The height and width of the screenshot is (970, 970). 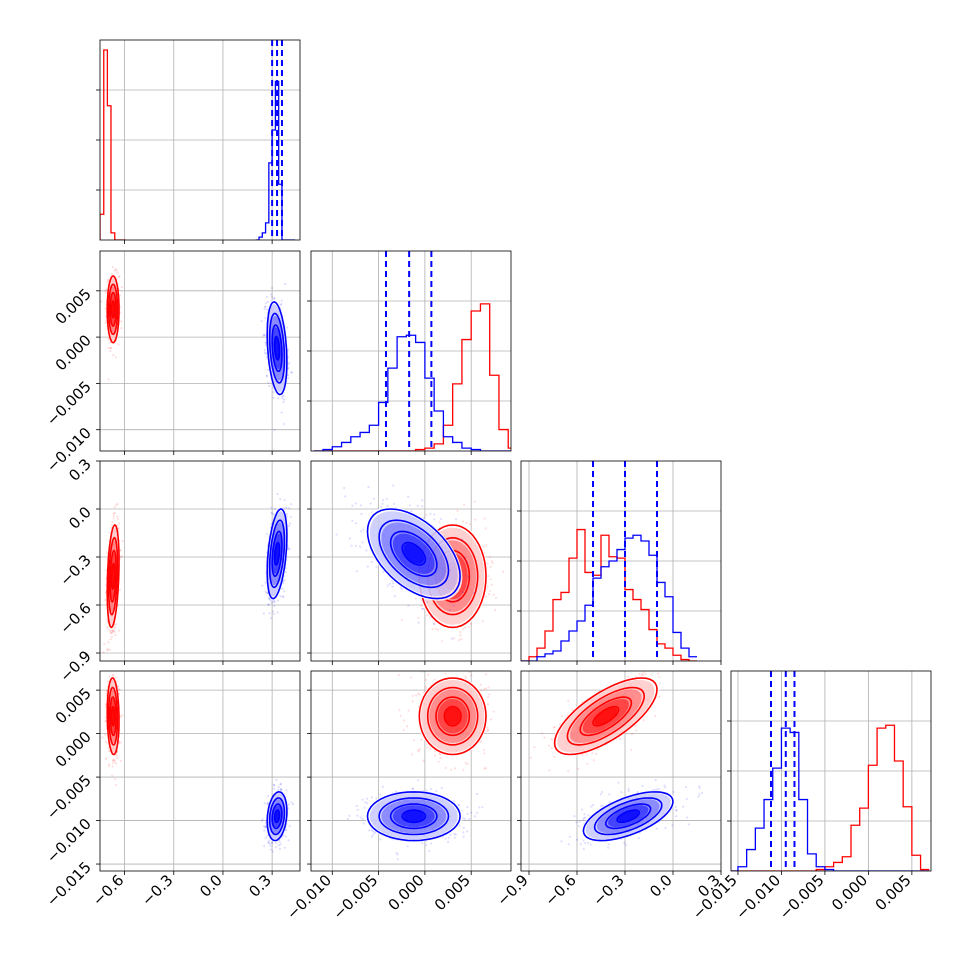 I want to click on panel-frame, so click(x=200, y=561).